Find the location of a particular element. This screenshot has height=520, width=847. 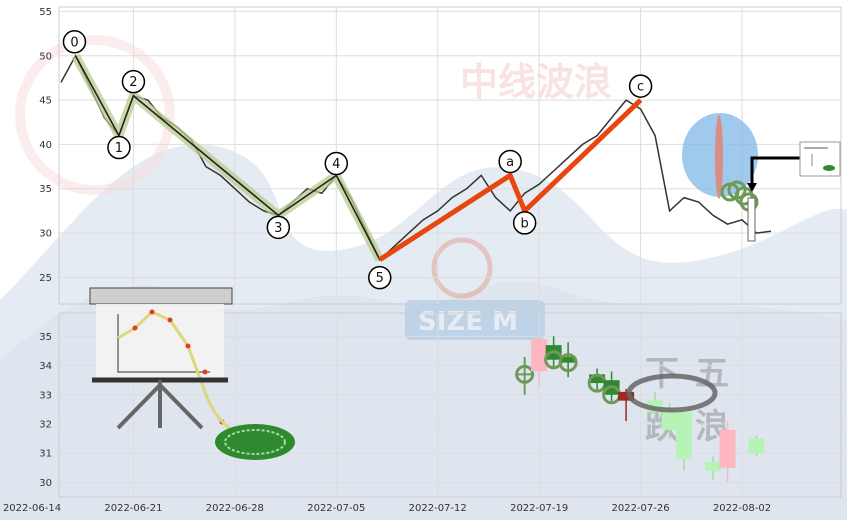

wave-label-text: 3 is located at coordinates (278, 228).